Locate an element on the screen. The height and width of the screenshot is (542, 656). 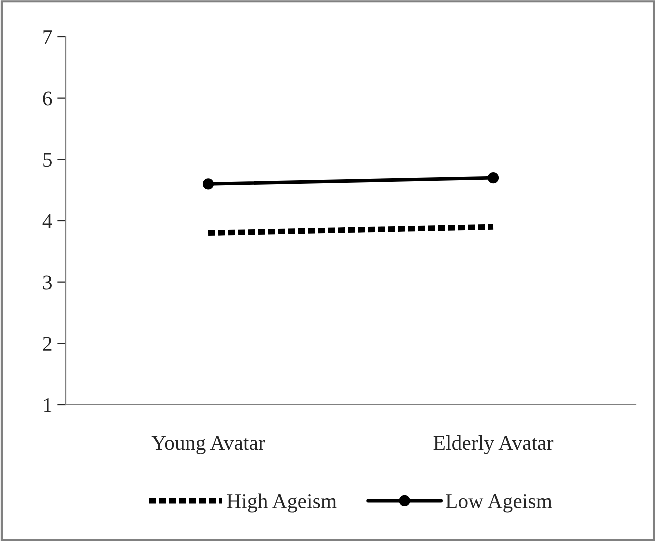
x-tick-label: Elderly Avatar is located at coordinates (494, 445).